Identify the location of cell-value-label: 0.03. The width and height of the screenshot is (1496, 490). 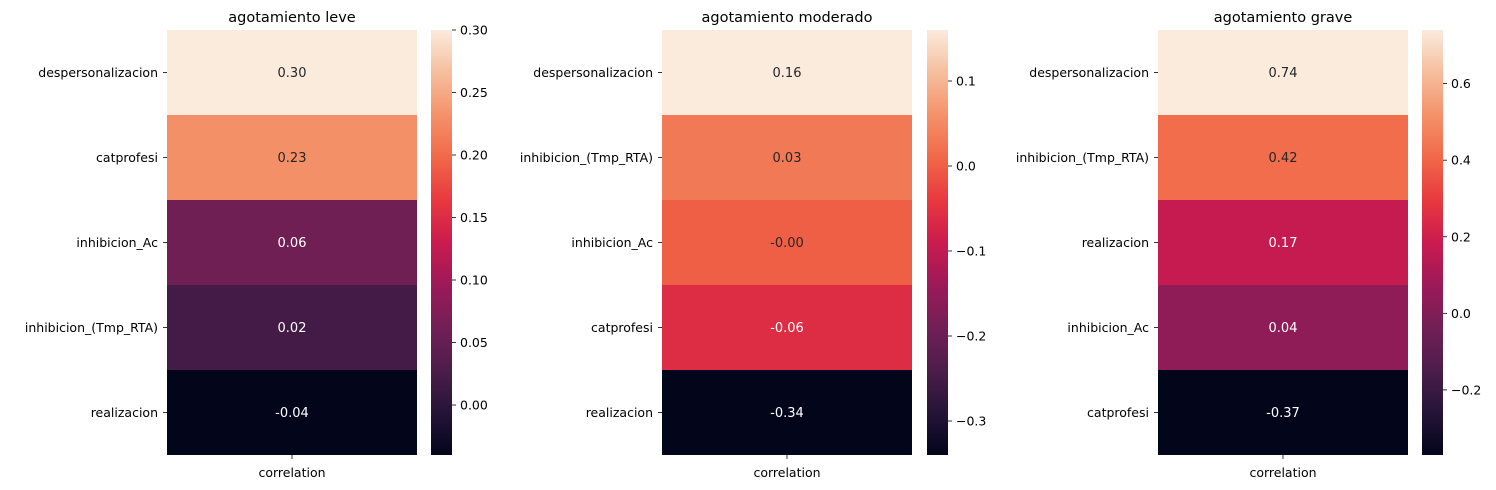
(787, 158).